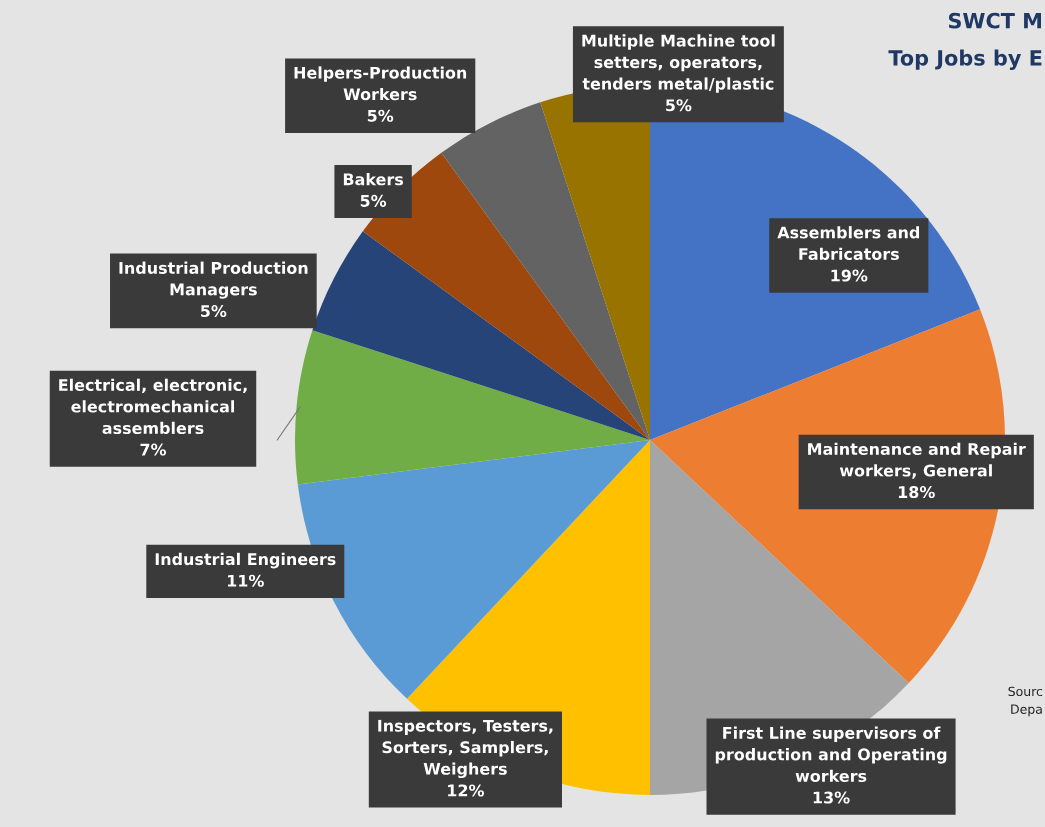  I want to click on slice-label: Maintenance and Repair workers, General, so click(917, 460).